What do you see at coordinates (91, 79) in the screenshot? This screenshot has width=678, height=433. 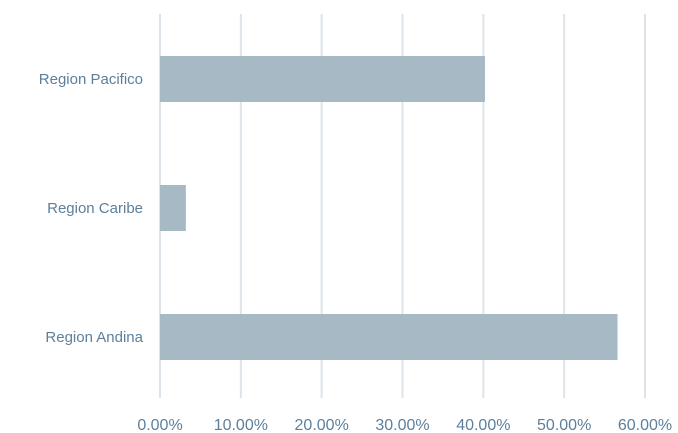 I see `category-label: Region Pacifico` at bounding box center [91, 79].